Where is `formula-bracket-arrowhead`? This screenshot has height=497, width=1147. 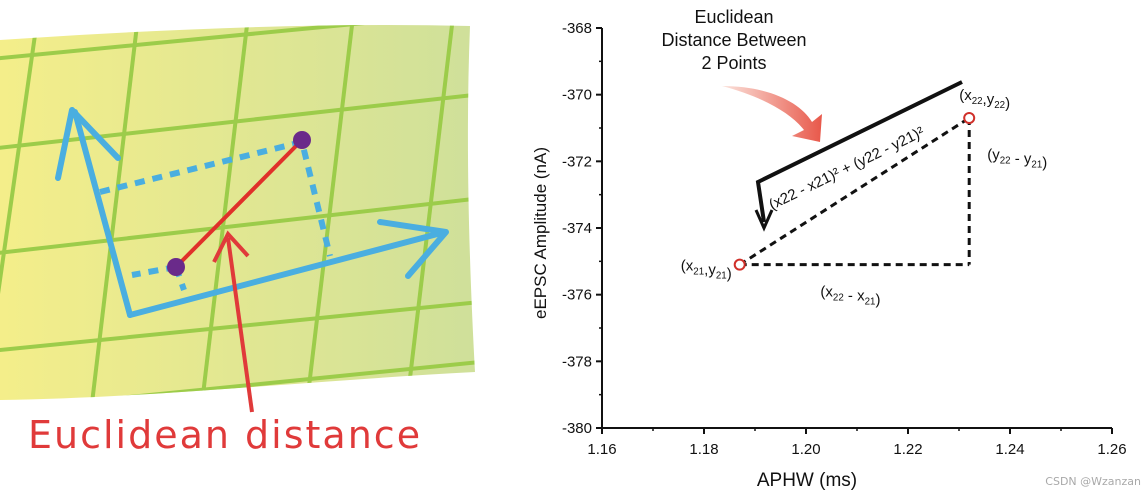
formula-bracket-arrowhead is located at coordinates (764, 220).